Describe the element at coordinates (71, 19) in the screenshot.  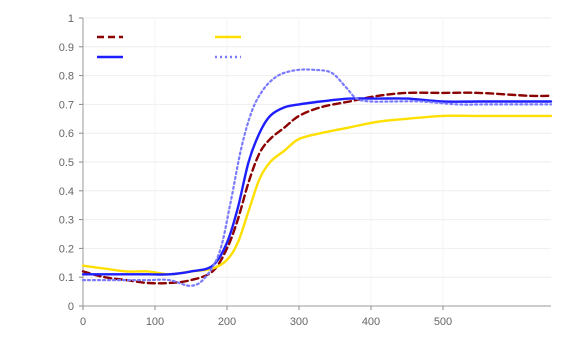
I see `y-tick-label: 1` at that location.